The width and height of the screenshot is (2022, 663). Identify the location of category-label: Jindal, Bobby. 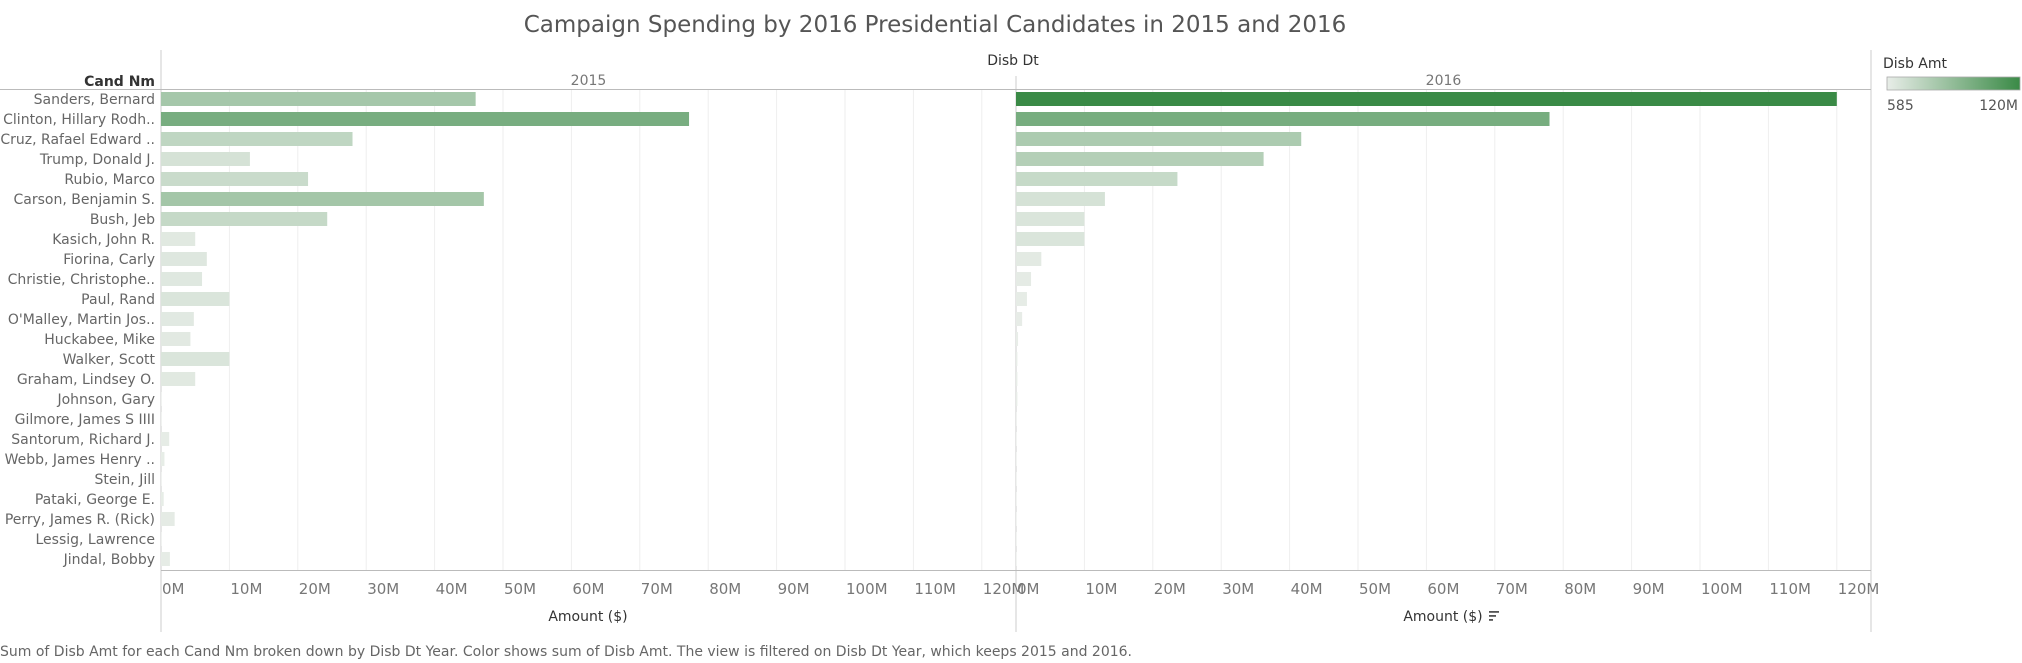
(109, 560).